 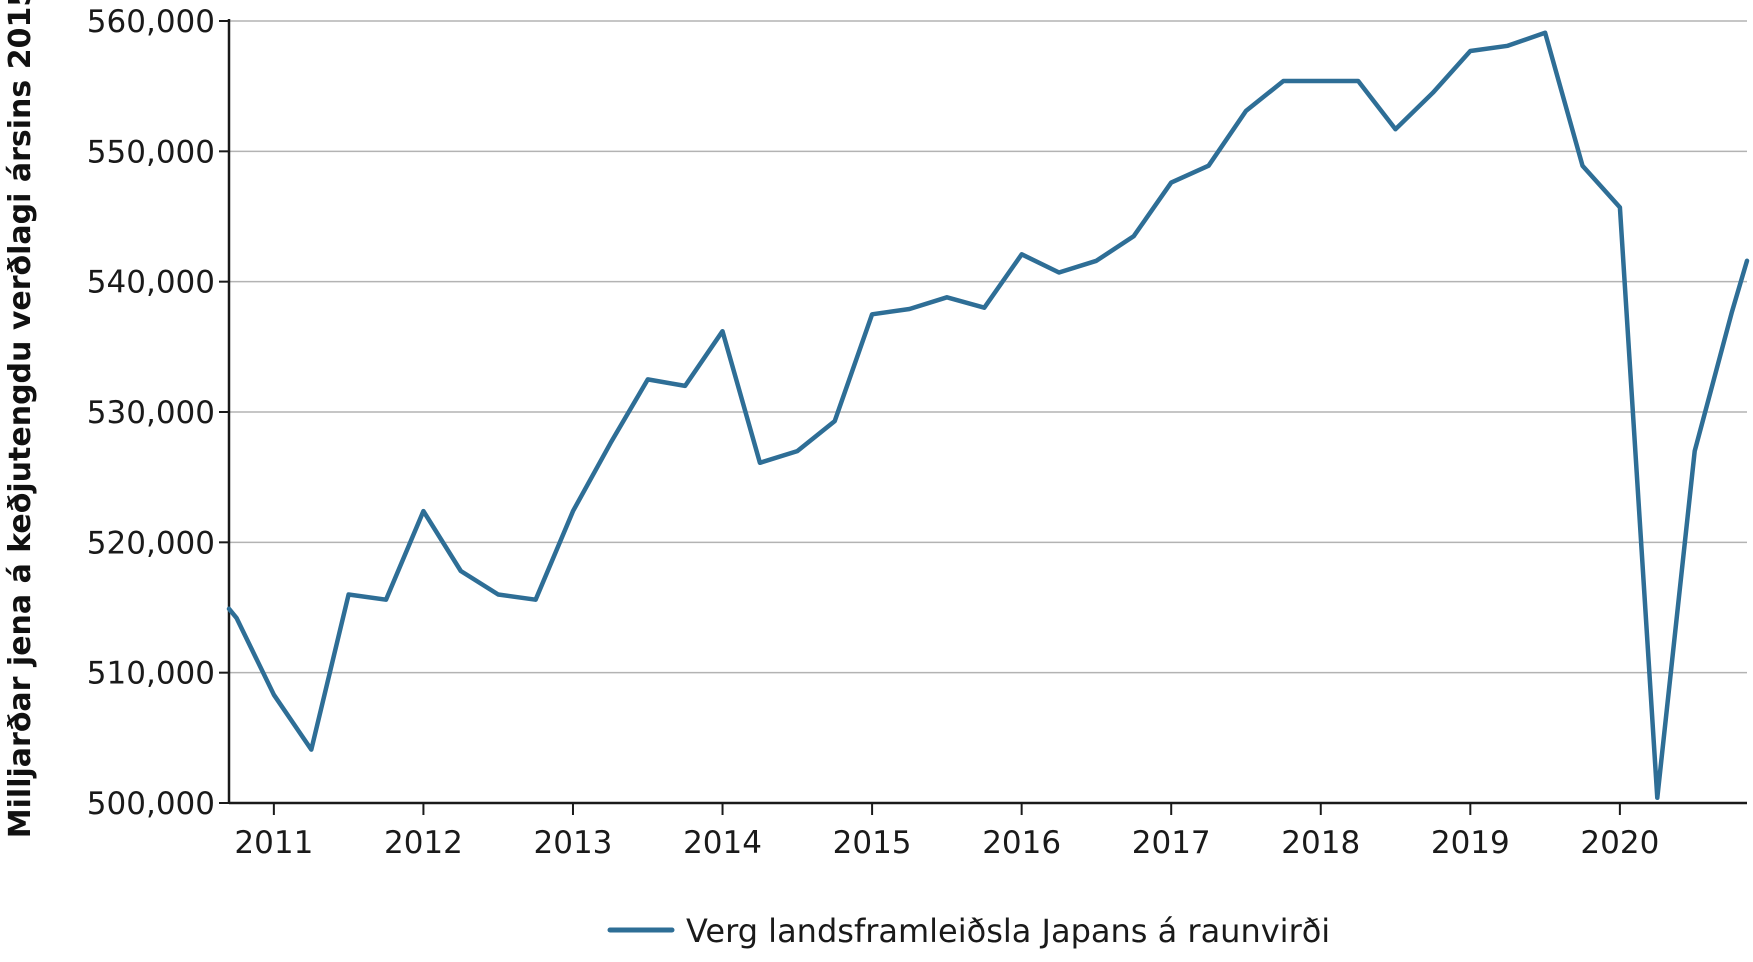 I want to click on x-tick-label: 2017, so click(x=1171, y=843).